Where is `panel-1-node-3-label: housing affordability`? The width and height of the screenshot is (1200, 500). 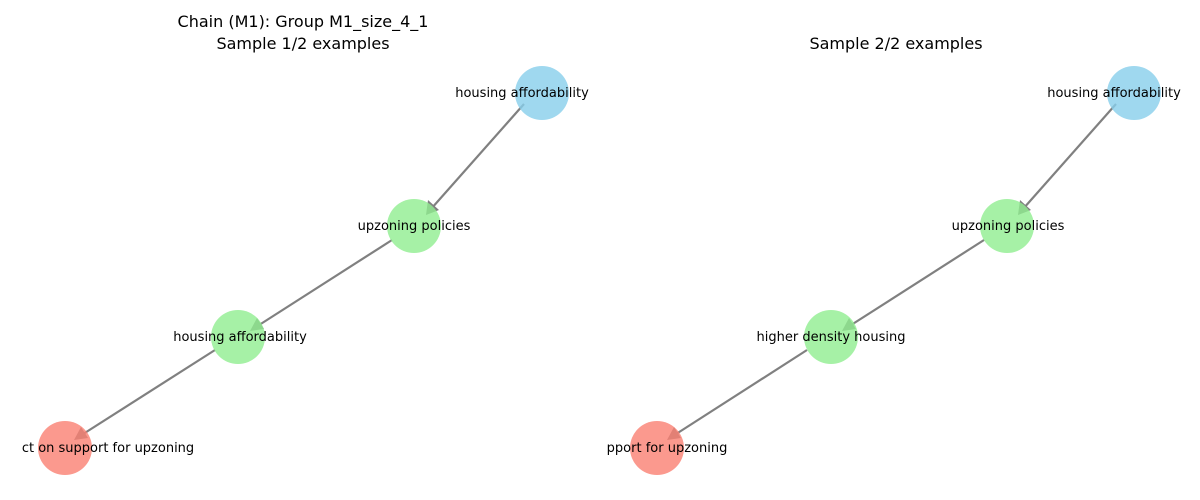 panel-1-node-3-label: housing affordability is located at coordinates (240, 337).